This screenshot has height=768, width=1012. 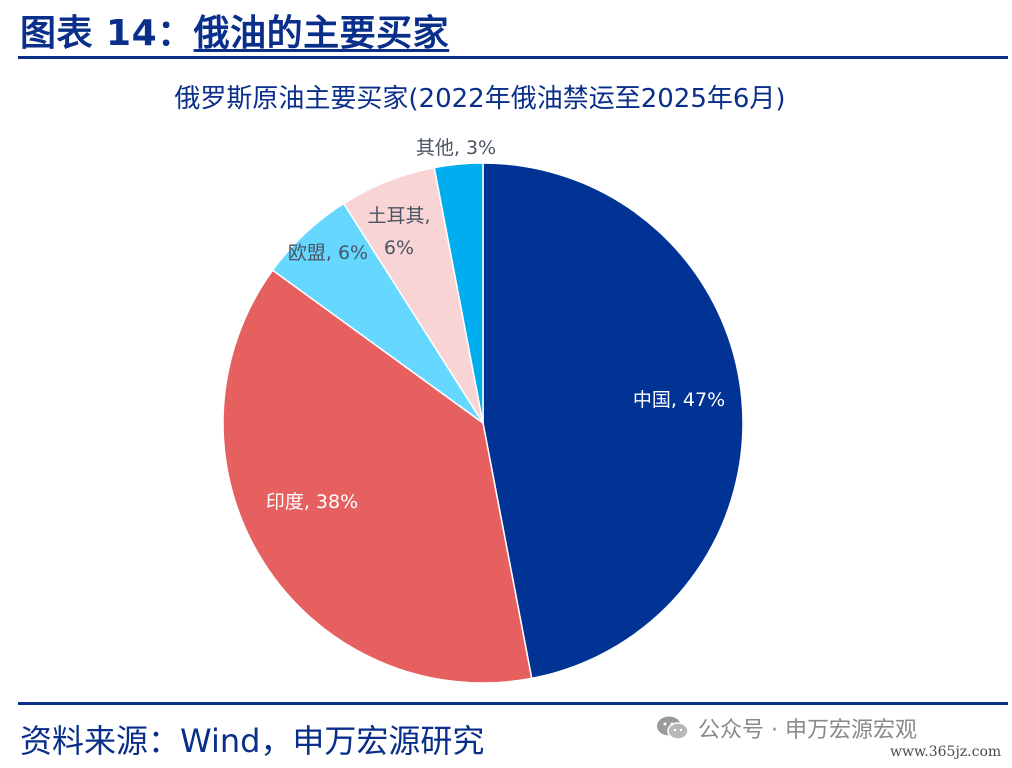 What do you see at coordinates (456, 148) in the screenshot?
I see `slice-label-其他: 其他, 3%` at bounding box center [456, 148].